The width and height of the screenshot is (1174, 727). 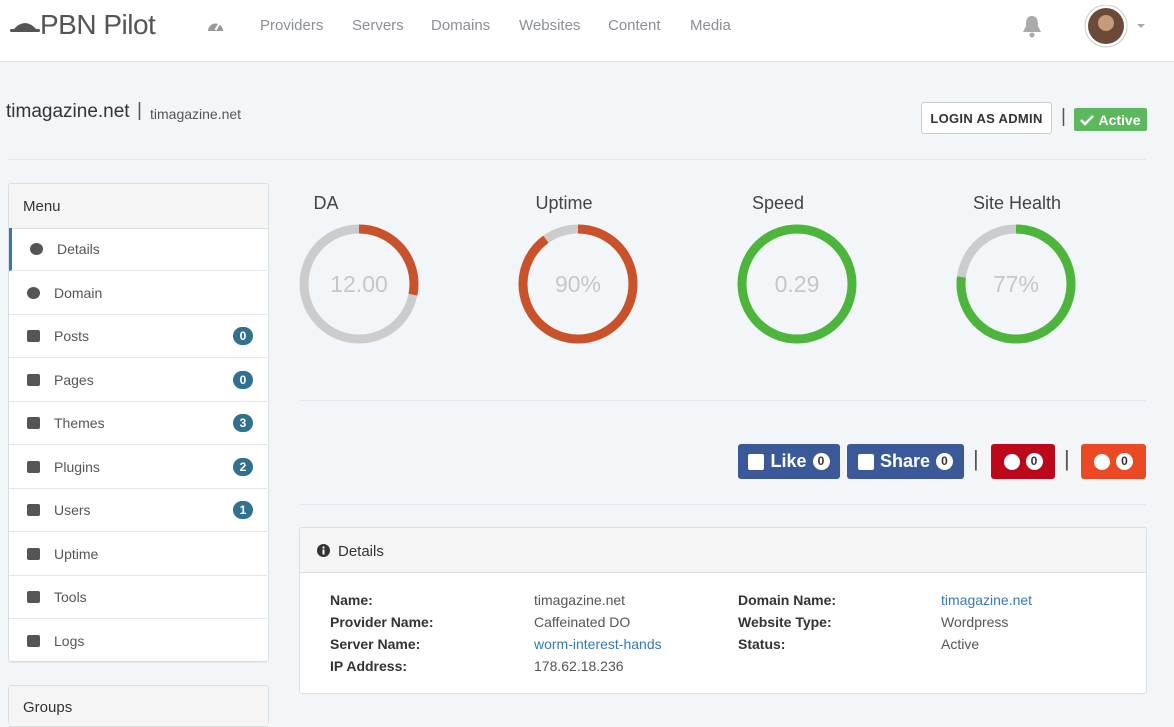 What do you see at coordinates (598, 644) in the screenshot?
I see `detail-value: worm-interest-hands` at bounding box center [598, 644].